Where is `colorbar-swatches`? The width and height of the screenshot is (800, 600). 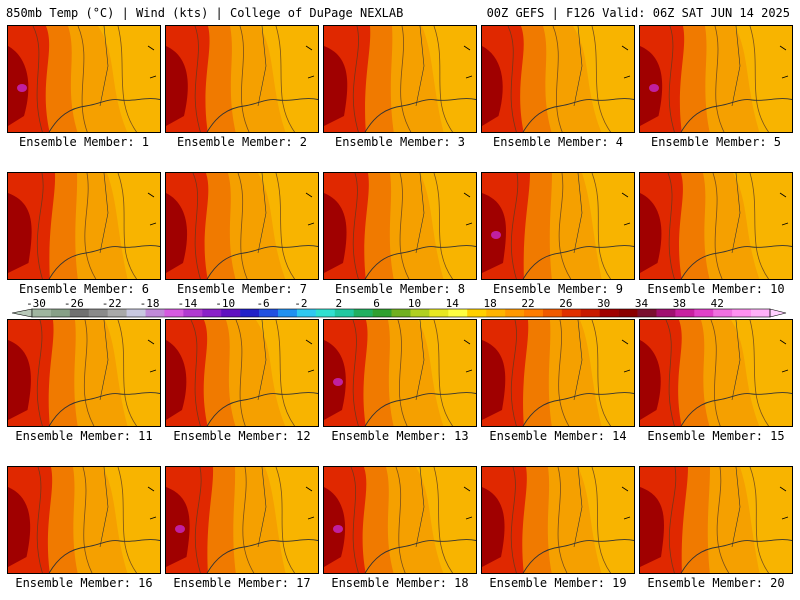 colorbar-swatches is located at coordinates (399, 313).